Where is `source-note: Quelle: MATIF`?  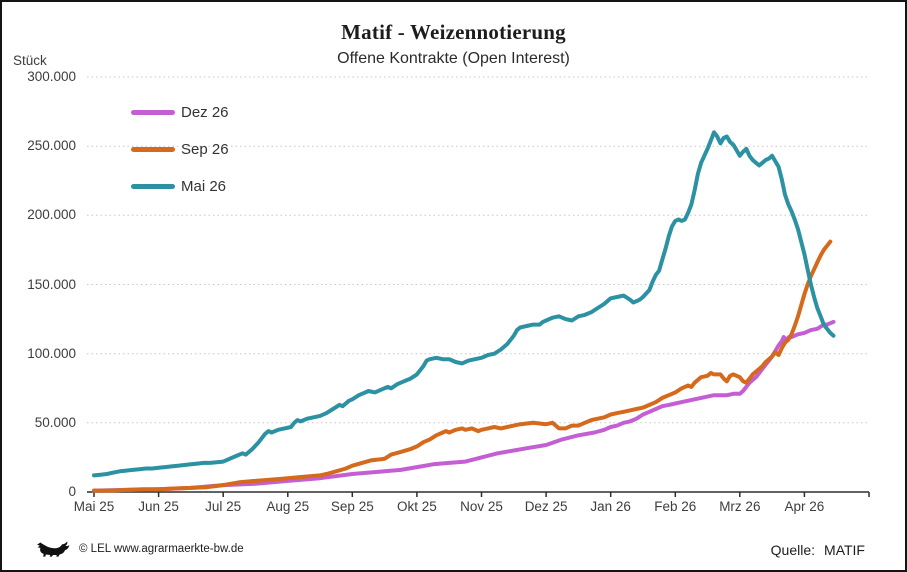
source-note: Quelle: MATIF is located at coordinates (818, 550).